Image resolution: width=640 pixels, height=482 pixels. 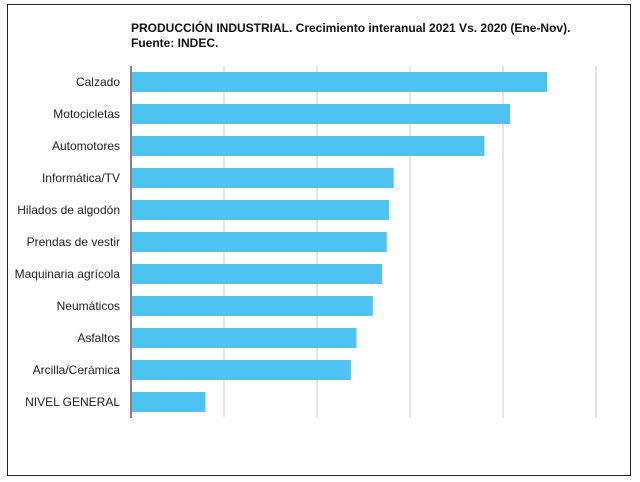 I want to click on category-label: Neumáticos, so click(x=88, y=306).